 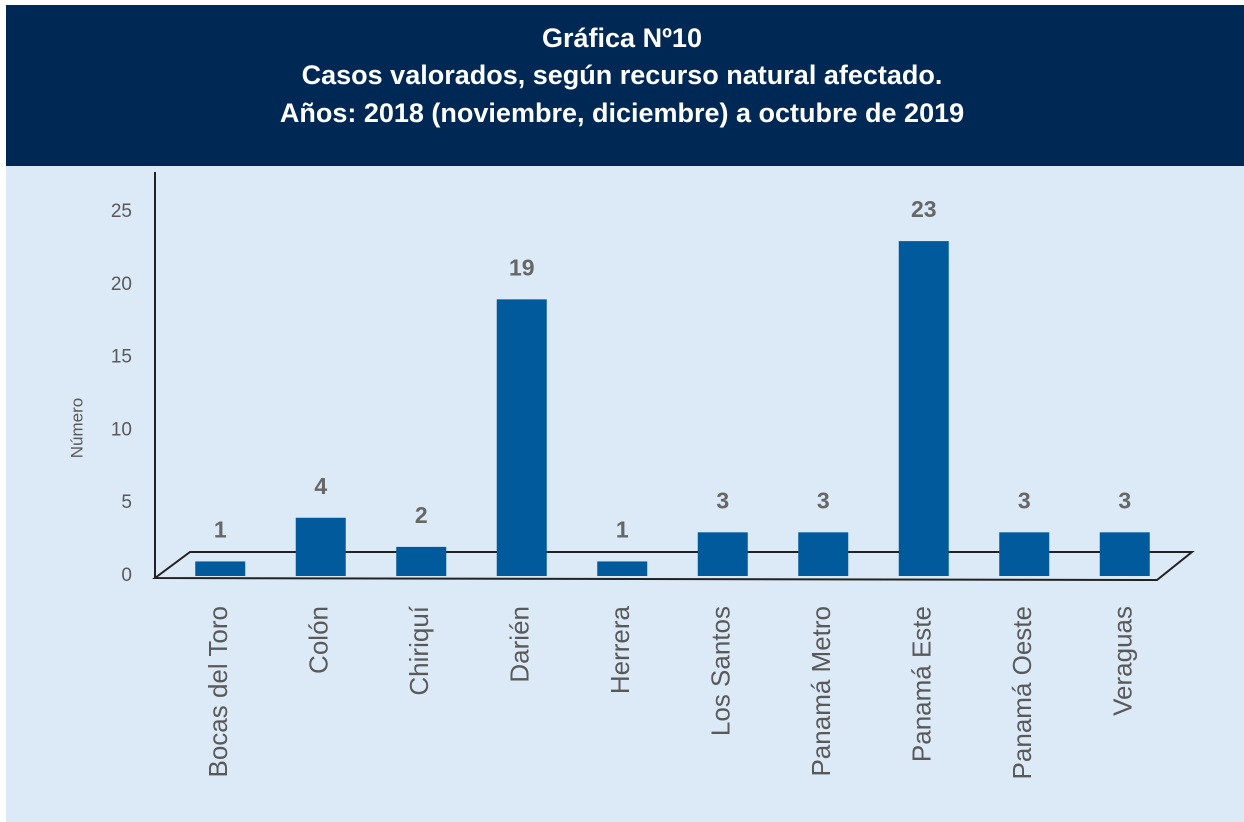 I want to click on x-tick-label: Colón, so click(x=319, y=640).